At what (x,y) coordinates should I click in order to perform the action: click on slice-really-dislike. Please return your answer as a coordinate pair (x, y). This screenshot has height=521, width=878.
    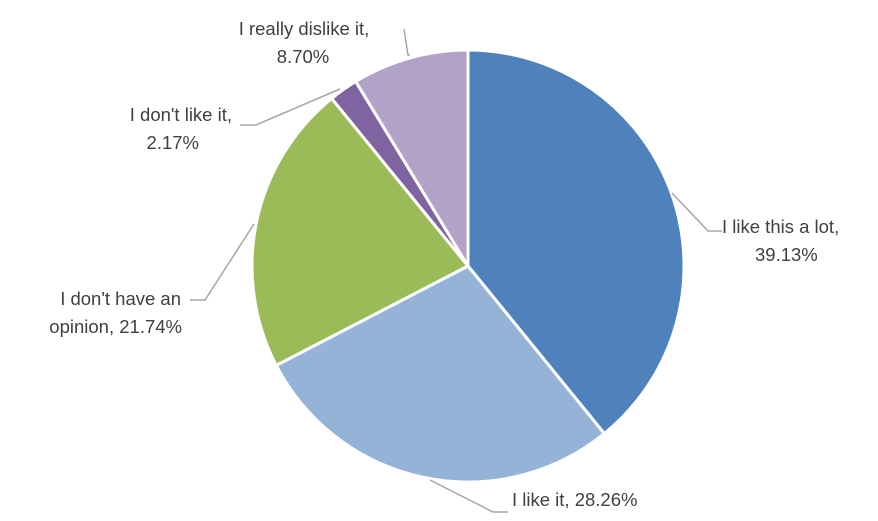
    Looking at the image, I should click on (411, 160).